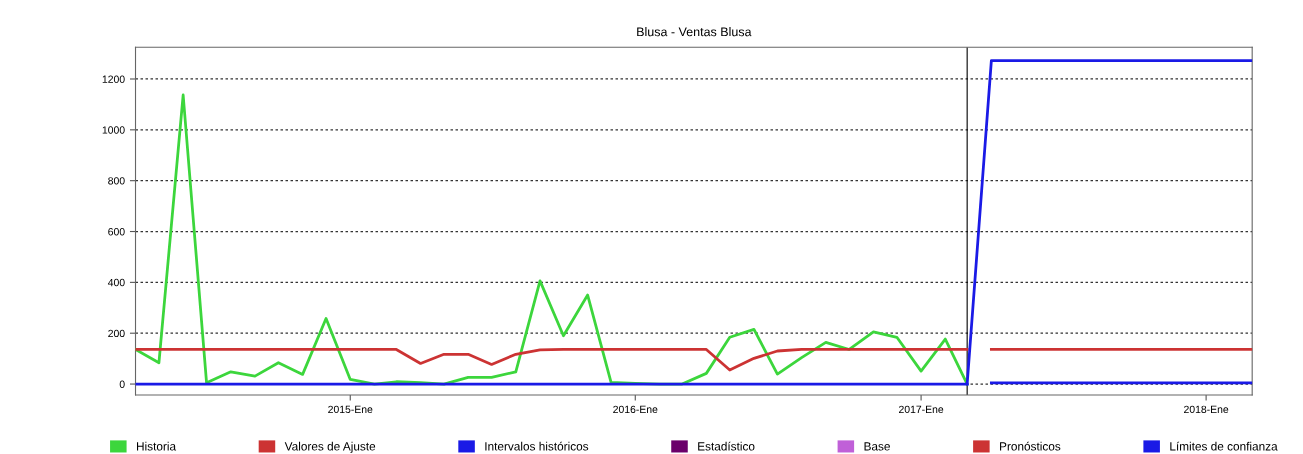 Image resolution: width=1303 pixels, height=454 pixels. What do you see at coordinates (537, 446) in the screenshot?
I see `legend-label: Intervalos históricos` at bounding box center [537, 446].